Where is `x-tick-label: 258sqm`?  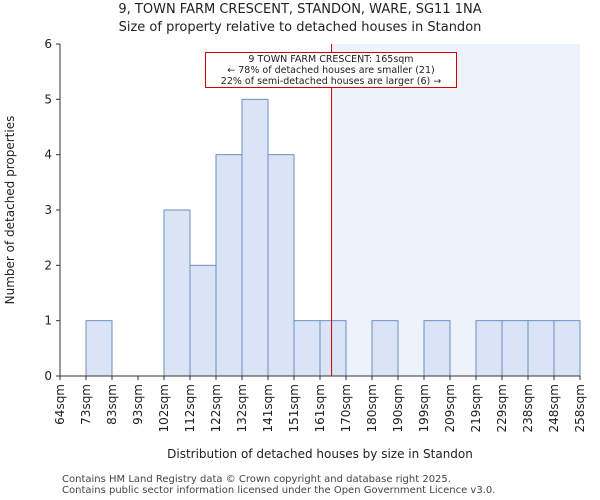
x-tick-label: 258sqm is located at coordinates (580, 408).